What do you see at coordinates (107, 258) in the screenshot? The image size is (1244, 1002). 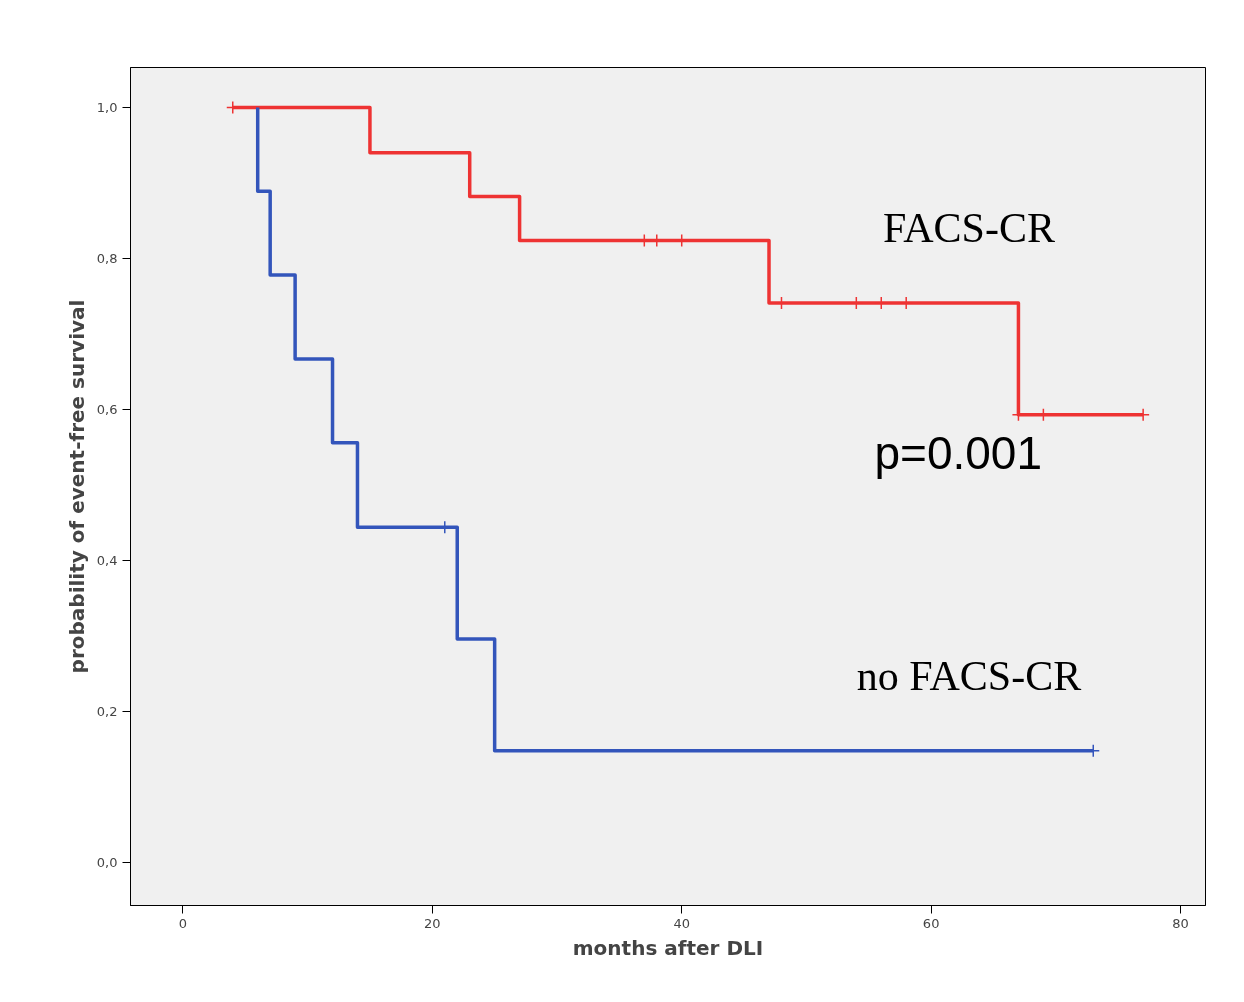 I see `y-tick-label: 0,8` at bounding box center [107, 258].